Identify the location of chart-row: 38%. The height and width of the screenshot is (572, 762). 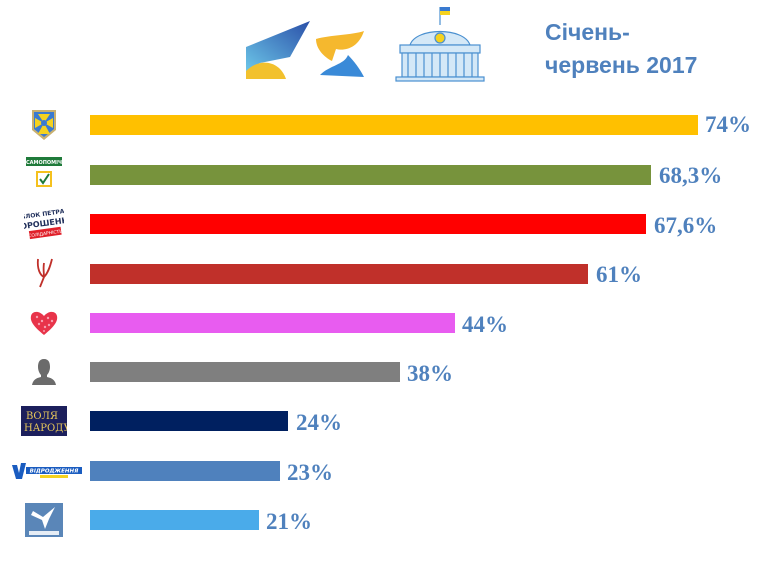
(381, 372).